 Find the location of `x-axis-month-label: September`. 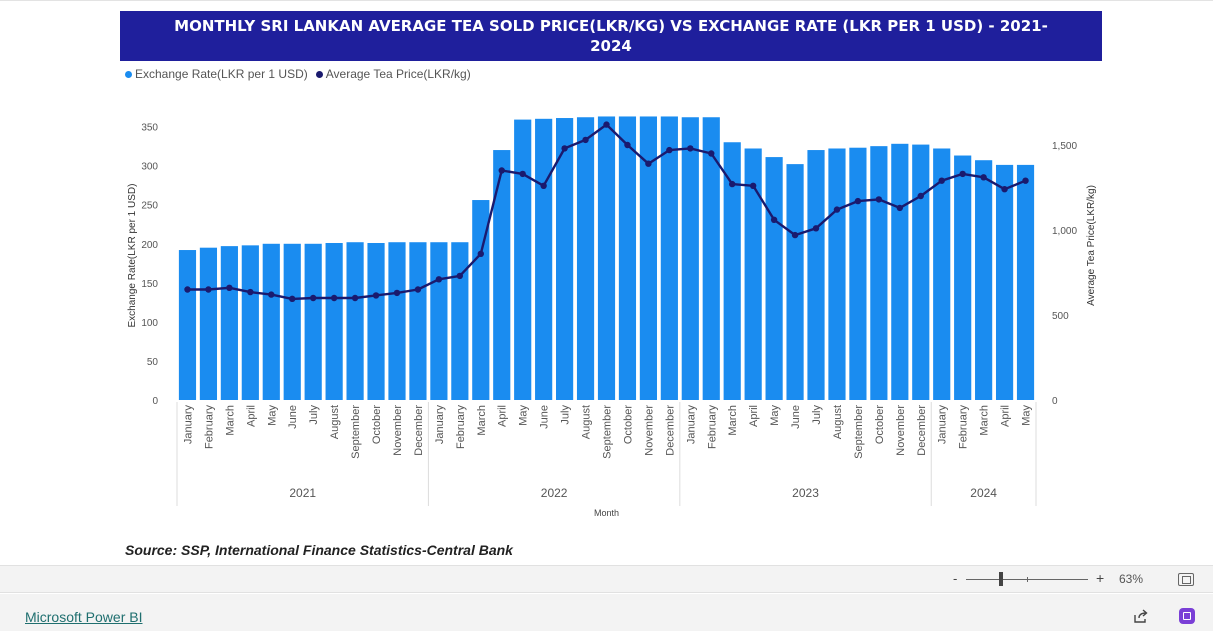

x-axis-month-label: September is located at coordinates (356, 432).